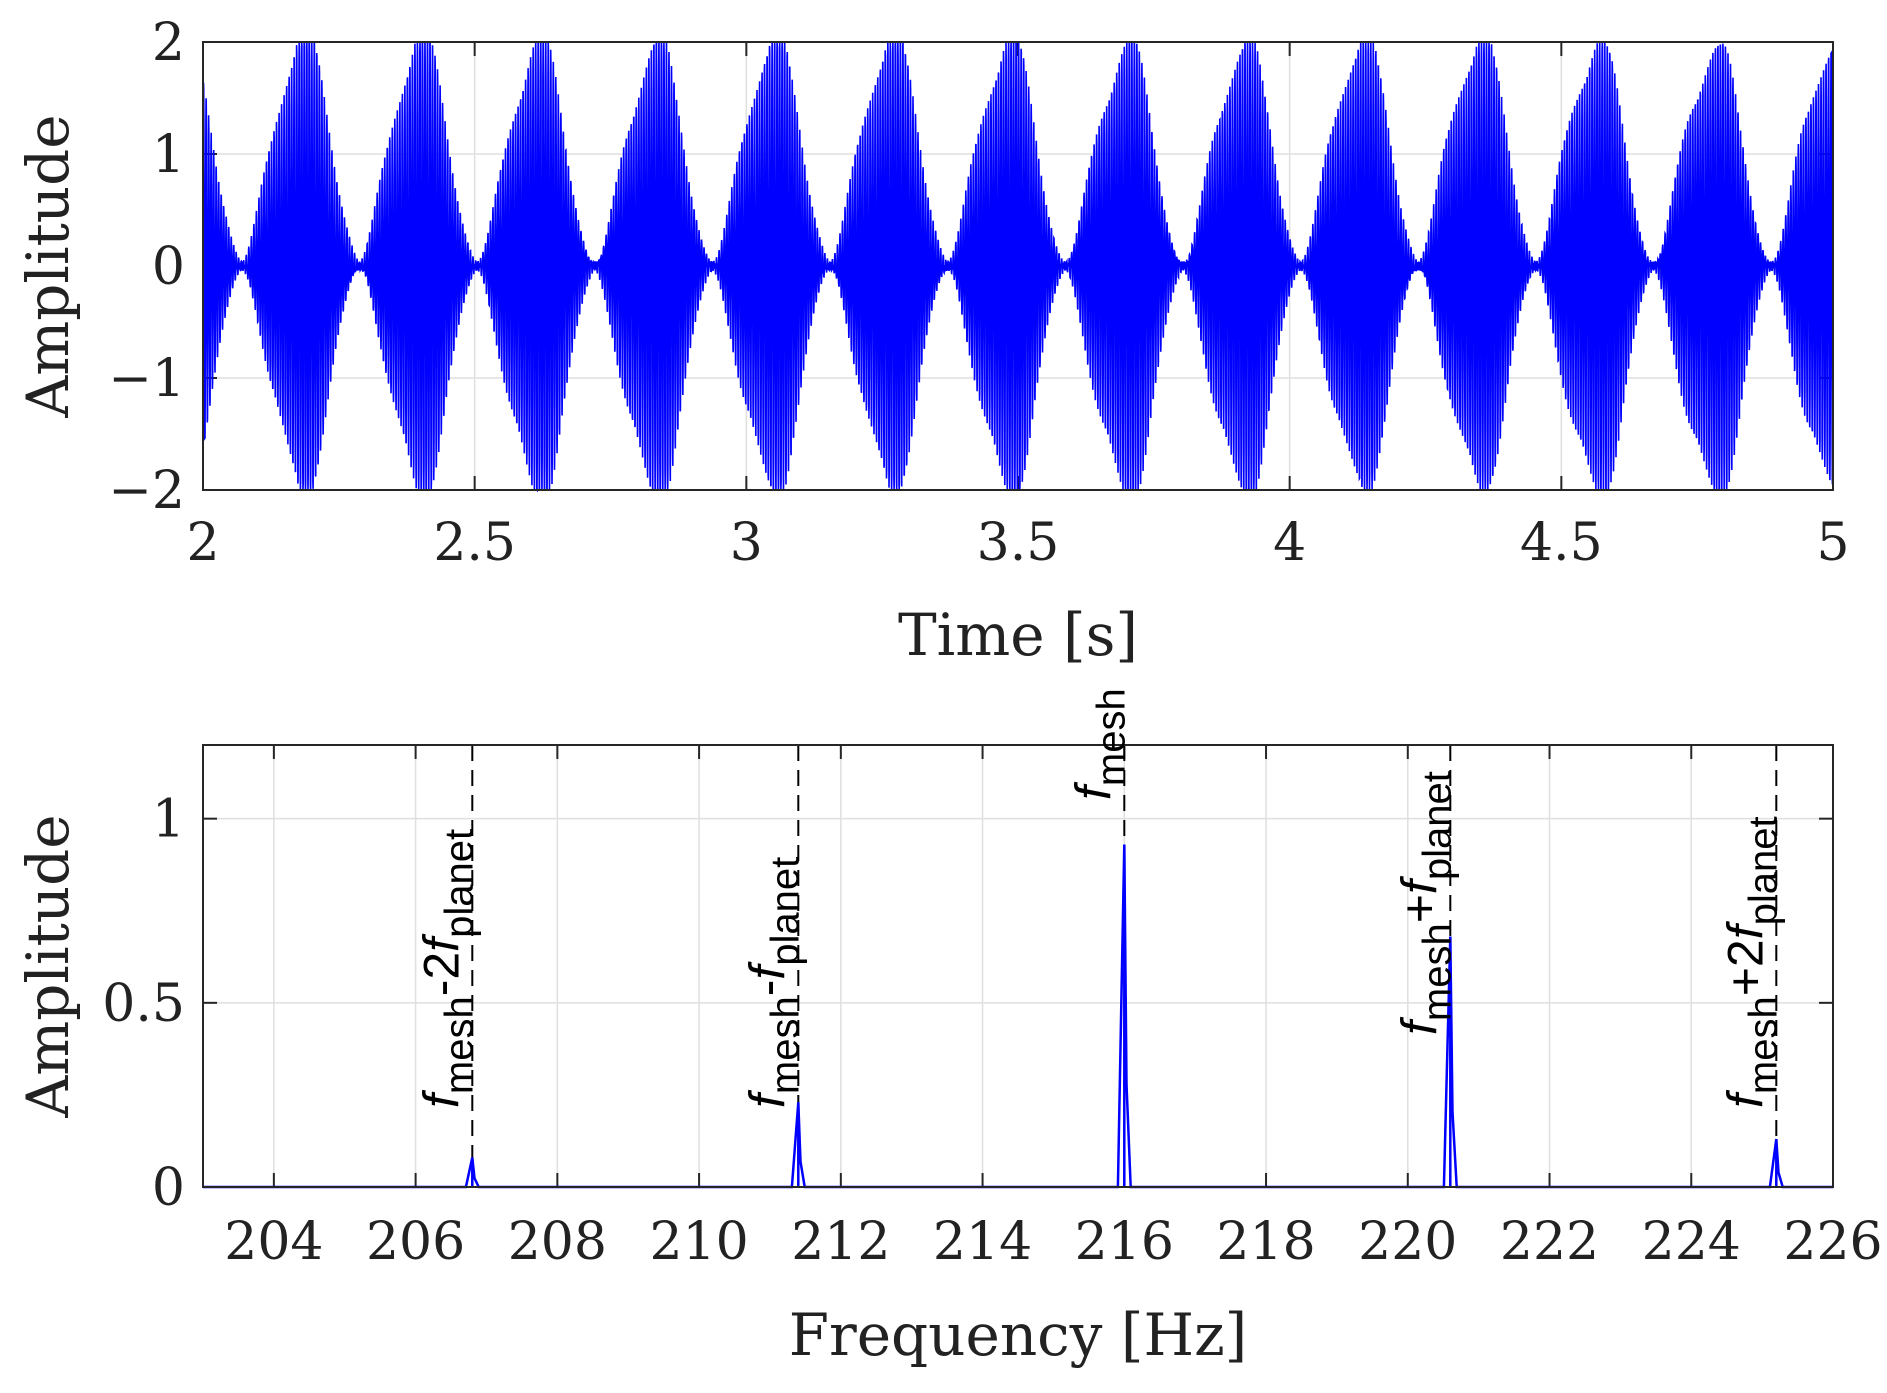 The height and width of the screenshot is (1393, 1887). I want to click on frequency-annotation: fmesh-2fplanet, so click(447, 968).